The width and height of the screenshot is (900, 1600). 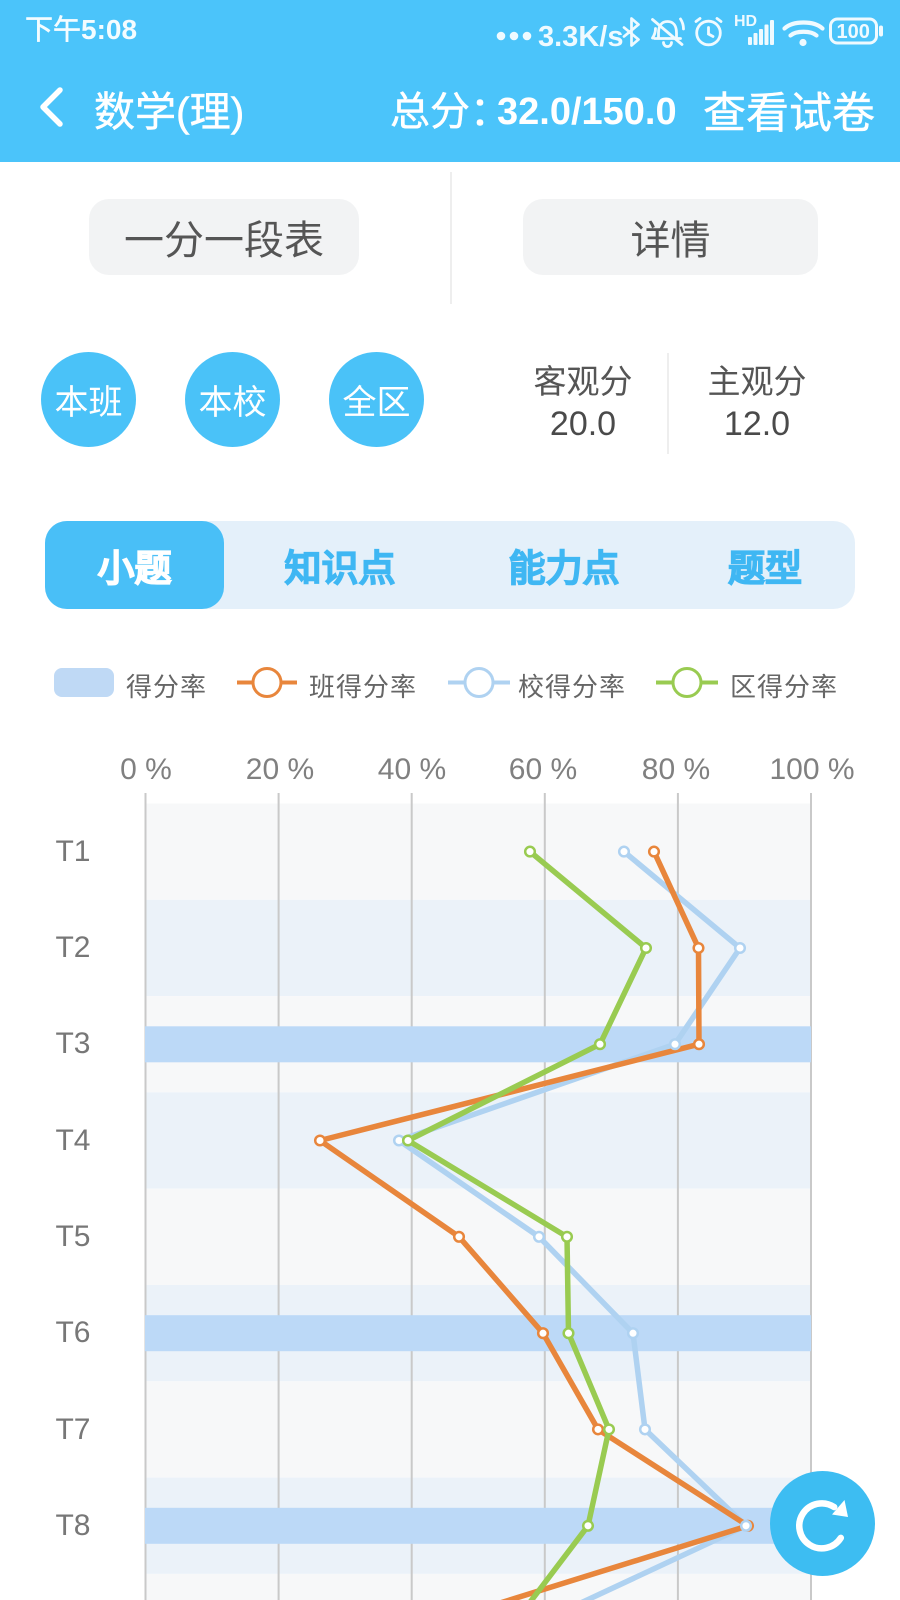 I want to click on svg-text: 3.3K/s, so click(x=580, y=35).